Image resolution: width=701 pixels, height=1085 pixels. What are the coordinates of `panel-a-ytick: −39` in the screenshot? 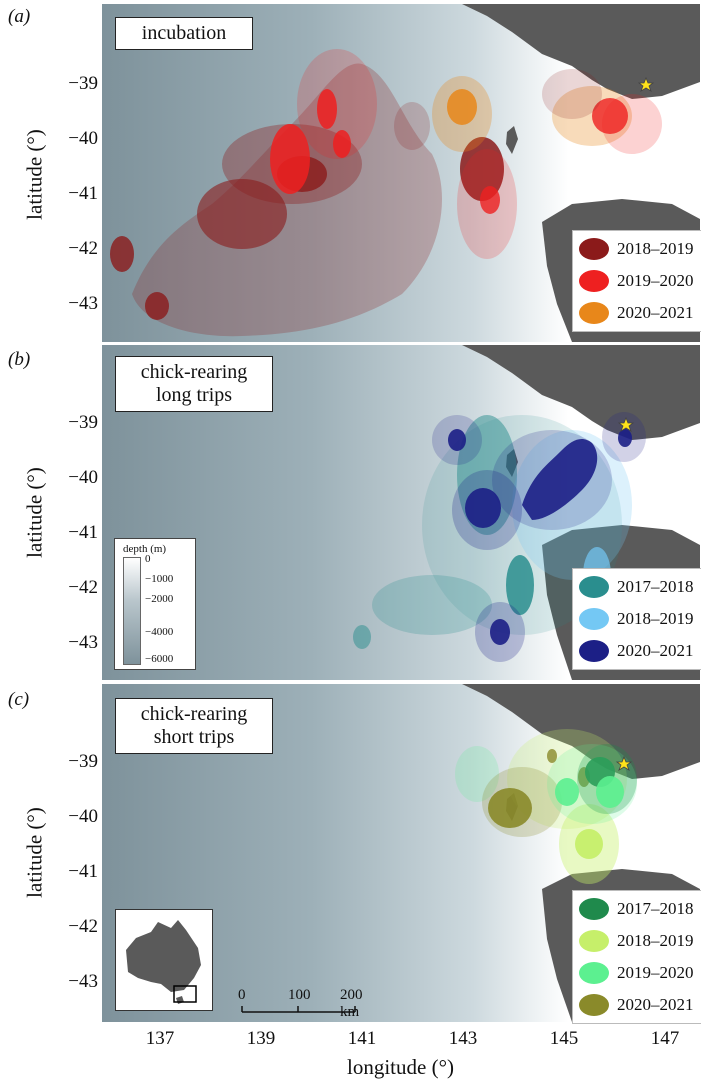 It's located at (83, 83).